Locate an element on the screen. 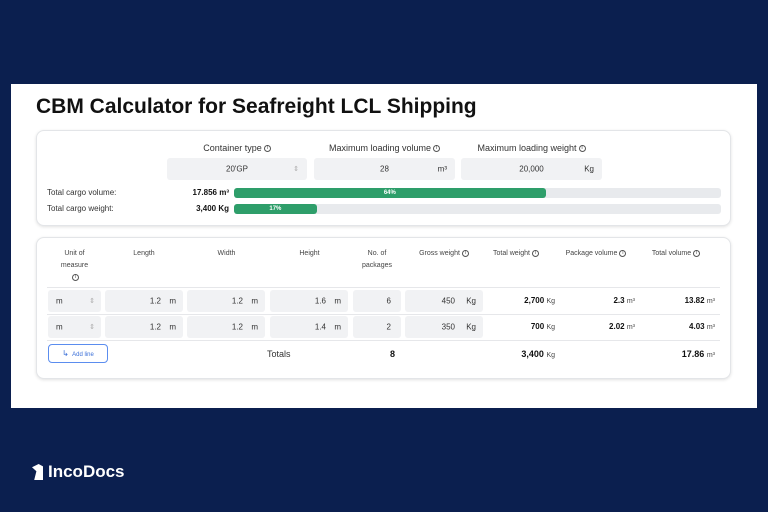 This screenshot has width=768, height=512. incodocs-logo: IncoDocs is located at coordinates (78, 472).